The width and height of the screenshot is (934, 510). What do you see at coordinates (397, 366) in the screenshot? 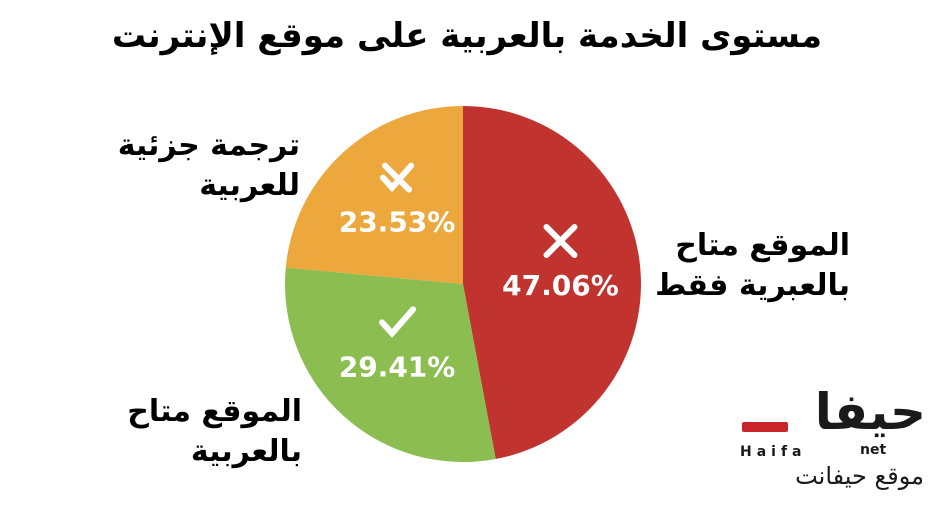
I see `pie-value-label-1: 29.41%` at bounding box center [397, 366].